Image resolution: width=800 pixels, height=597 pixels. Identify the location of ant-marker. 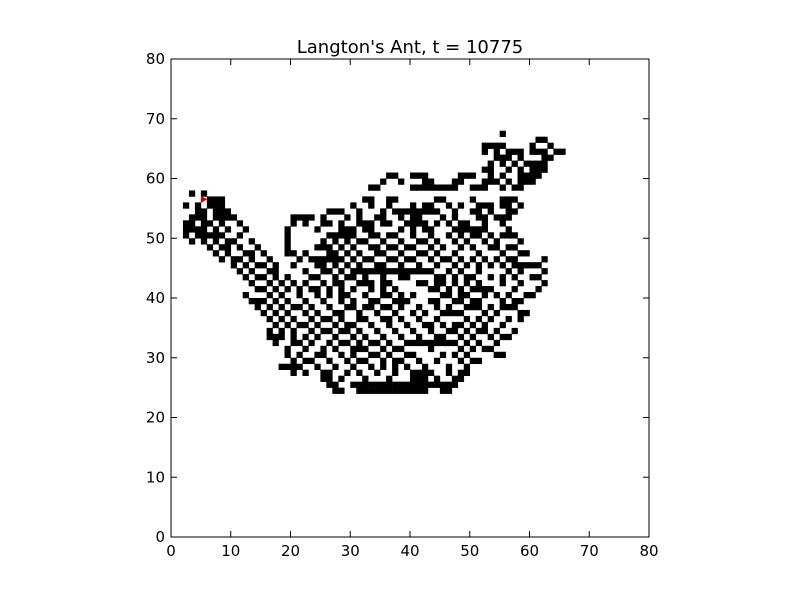
(204, 199).